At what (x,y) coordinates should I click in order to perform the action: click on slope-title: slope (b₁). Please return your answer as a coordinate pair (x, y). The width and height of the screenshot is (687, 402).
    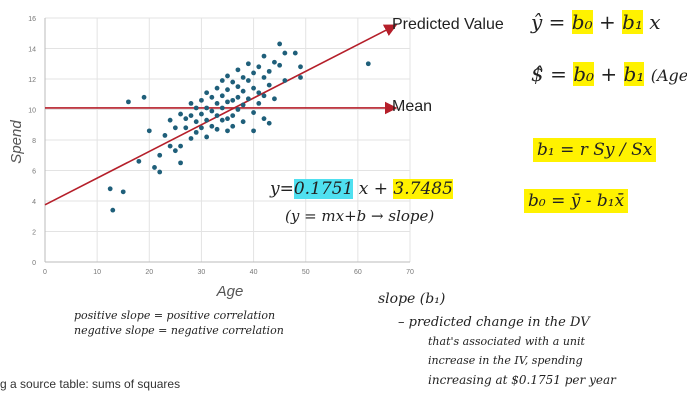
    Looking at the image, I should click on (412, 299).